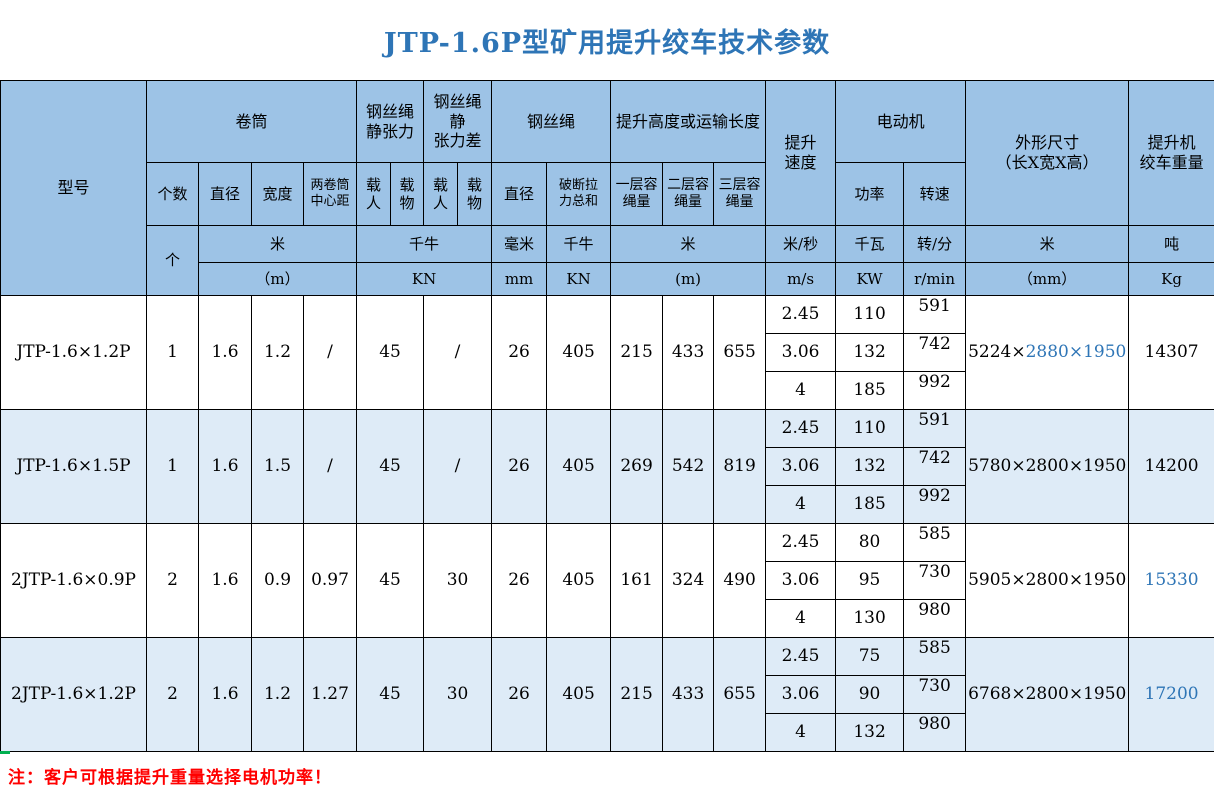 This screenshot has width=1214, height=791. Describe the element at coordinates (73, 188) in the screenshot. I see `col-header-model: 型号` at that location.